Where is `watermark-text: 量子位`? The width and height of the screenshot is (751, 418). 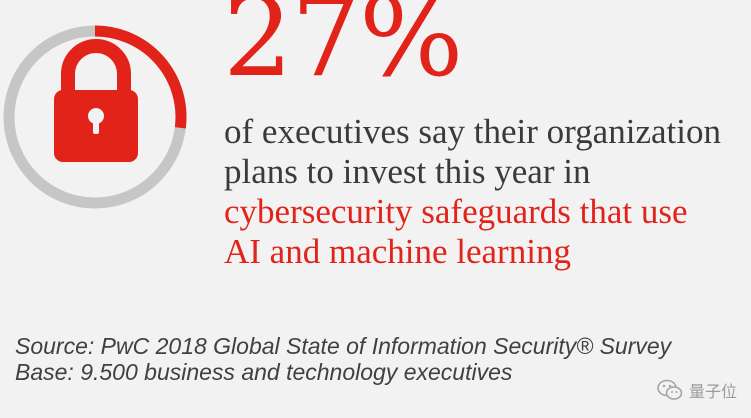 watermark-text: 量子位 is located at coordinates (712, 391).